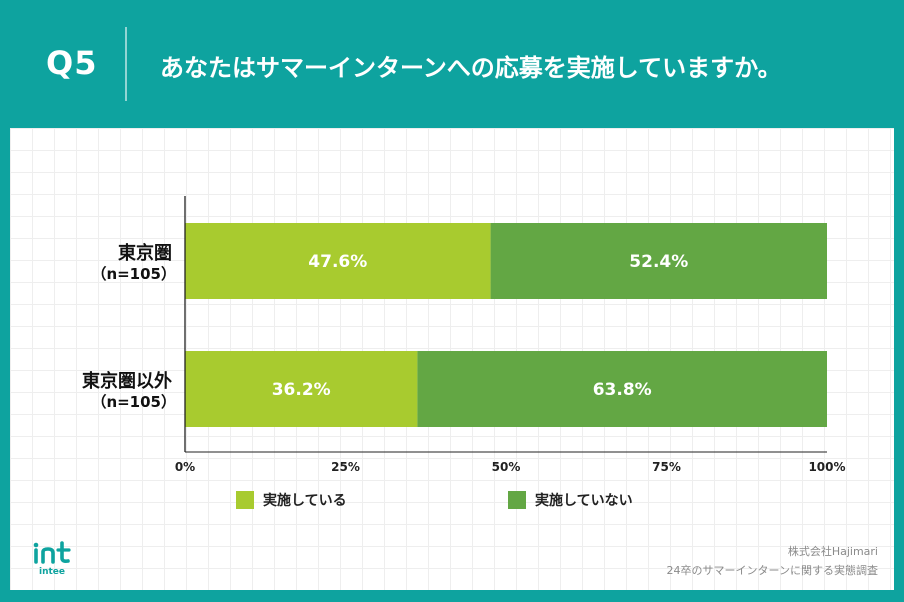 This screenshot has width=904, height=602. Describe the element at coordinates (772, 570) in the screenshot. I see `credit-survey: 24卒のサマーインターンに関する実態調査` at that location.